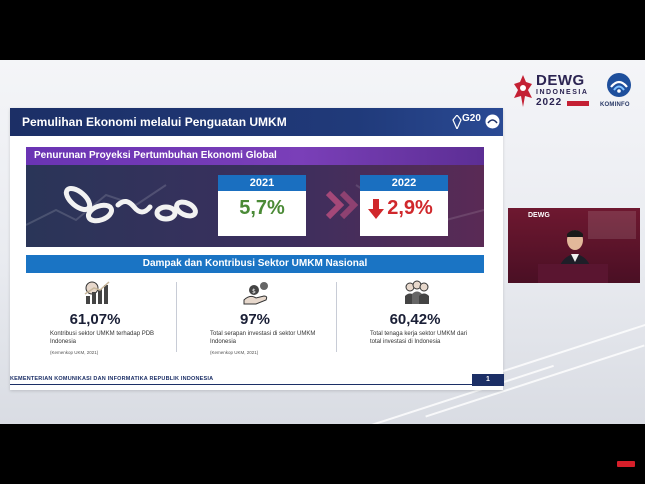  What do you see at coordinates (255, 319) in the screenshot?
I see `impact-stat-percent: 97%` at bounding box center [255, 319].